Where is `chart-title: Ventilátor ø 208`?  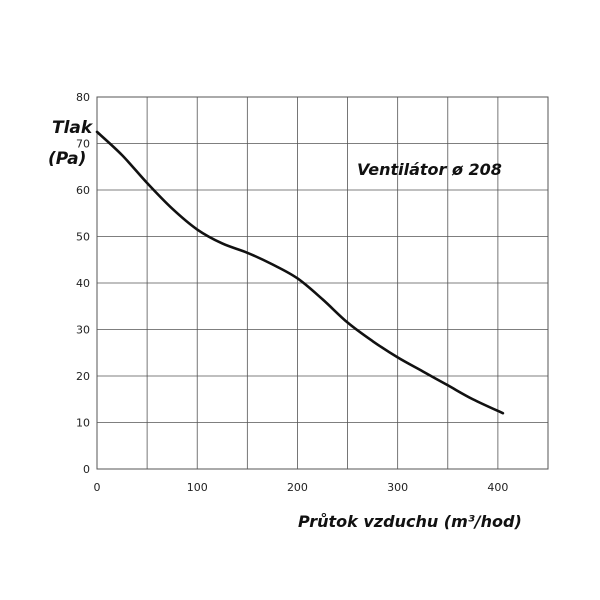 chart-title: Ventilátor ø 208 is located at coordinates (429, 169).